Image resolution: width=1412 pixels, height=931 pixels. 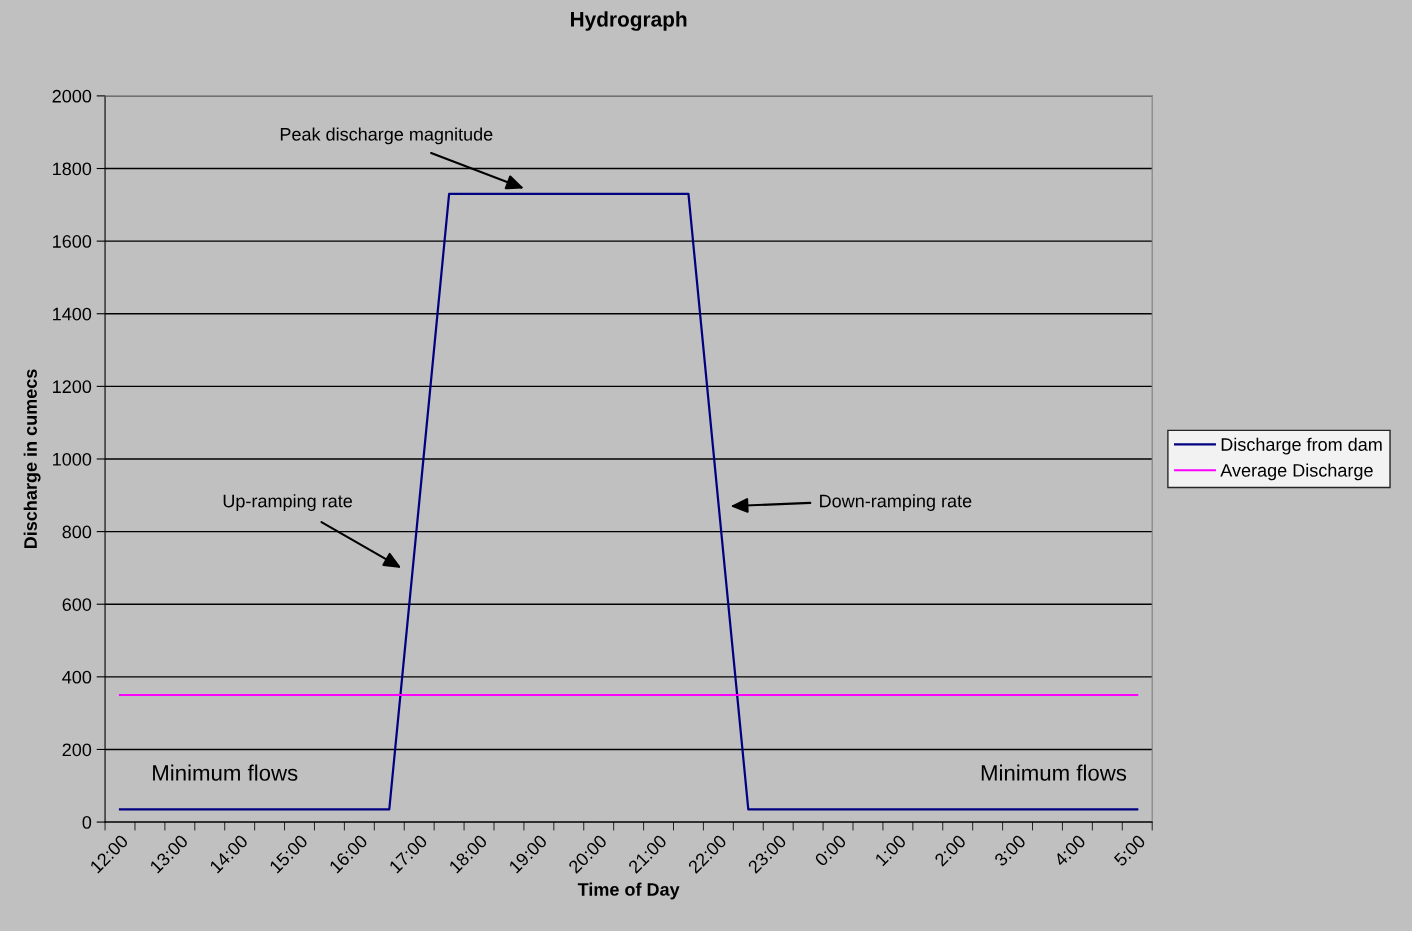 I want to click on y-tick-label: 1400, so click(x=72, y=314).